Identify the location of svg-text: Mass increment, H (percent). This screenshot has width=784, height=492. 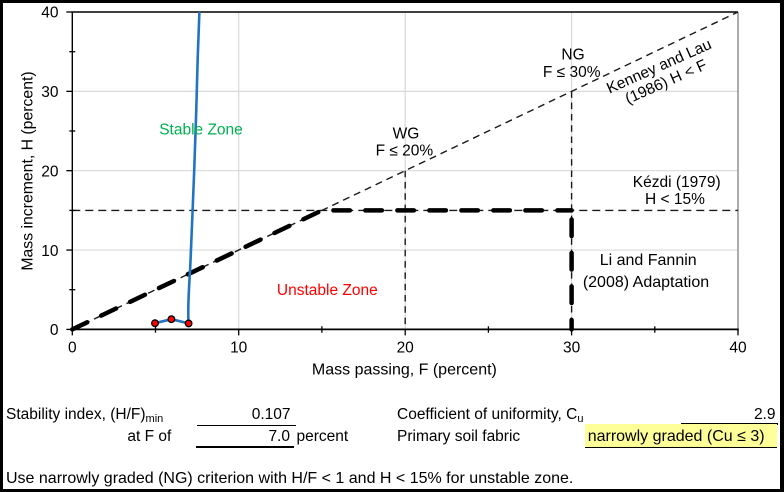
(28, 170).